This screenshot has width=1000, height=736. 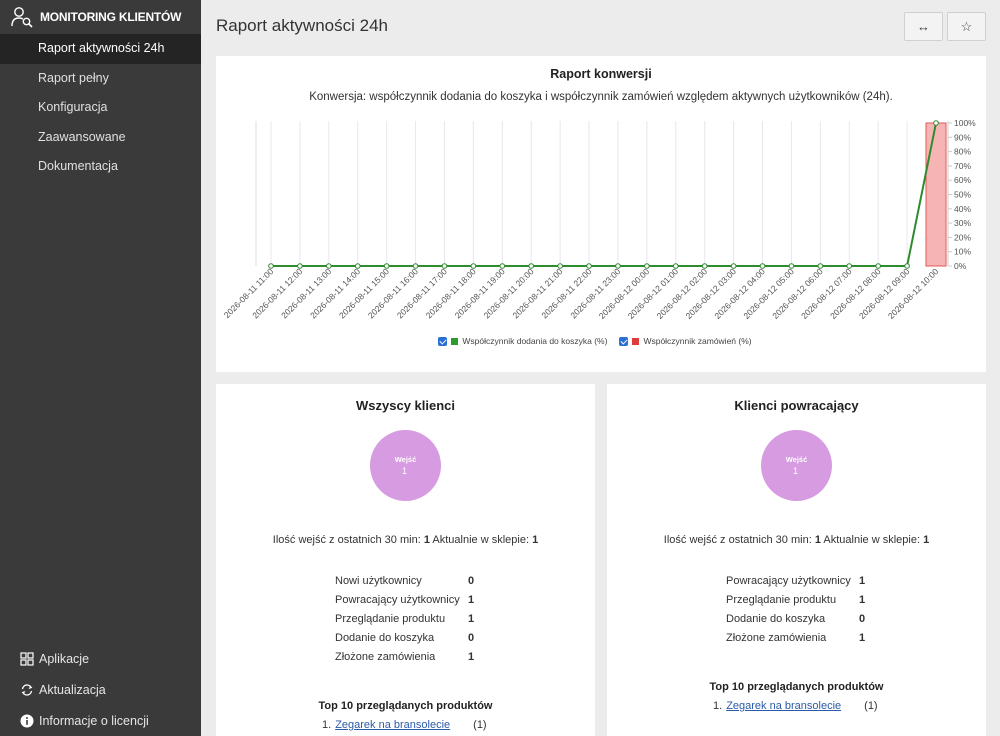 I want to click on stats-row: Dodanie do koszyka 0, so click(x=795, y=618).